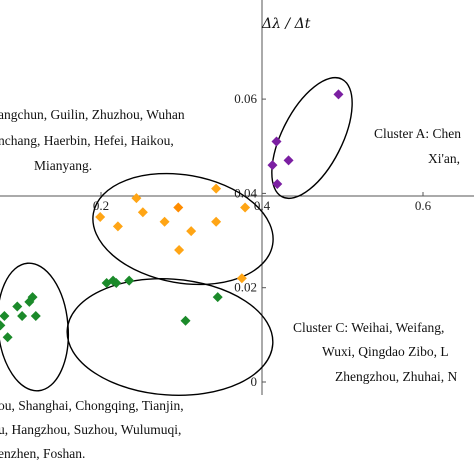 The height and width of the screenshot is (474, 474). Describe the element at coordinates (396, 376) in the screenshot. I see `annotation-line: Zhengzhou, Zhuhai, N` at that location.